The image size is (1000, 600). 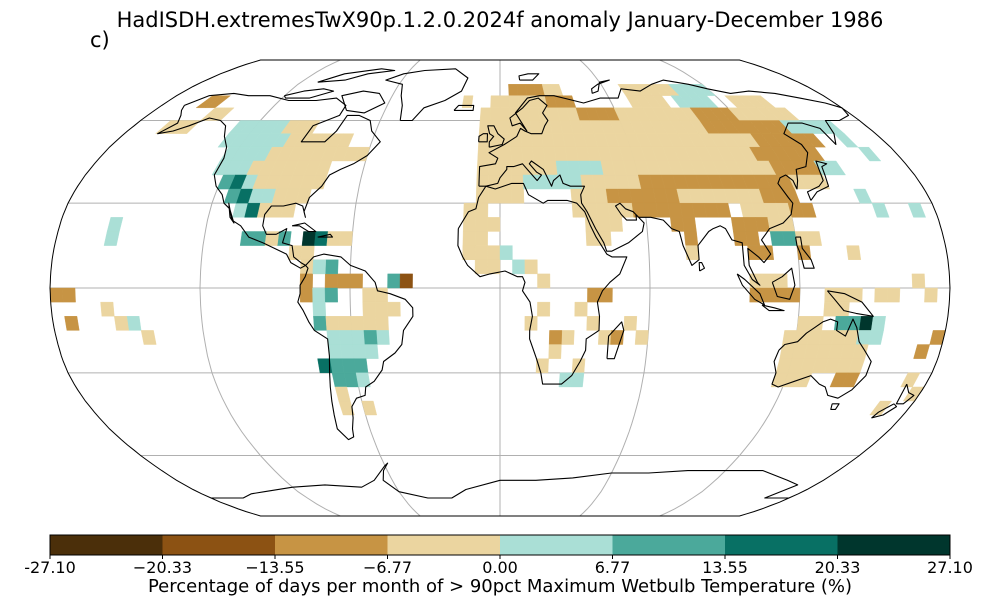 I want to click on colorbar-tick-label: −20.33, so click(x=162, y=567).